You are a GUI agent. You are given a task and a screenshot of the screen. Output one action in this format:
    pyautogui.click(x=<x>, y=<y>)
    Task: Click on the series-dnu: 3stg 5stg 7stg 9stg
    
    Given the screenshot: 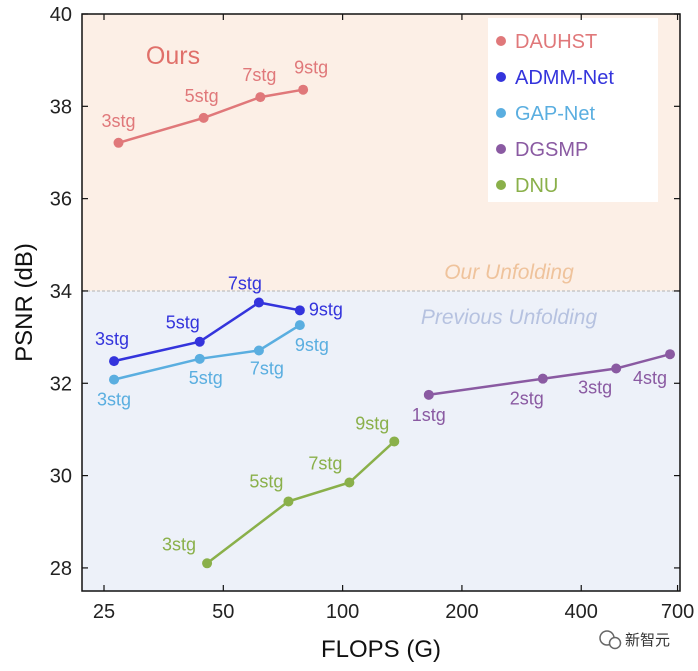 What is the action you would take?
    pyautogui.click(x=281, y=491)
    